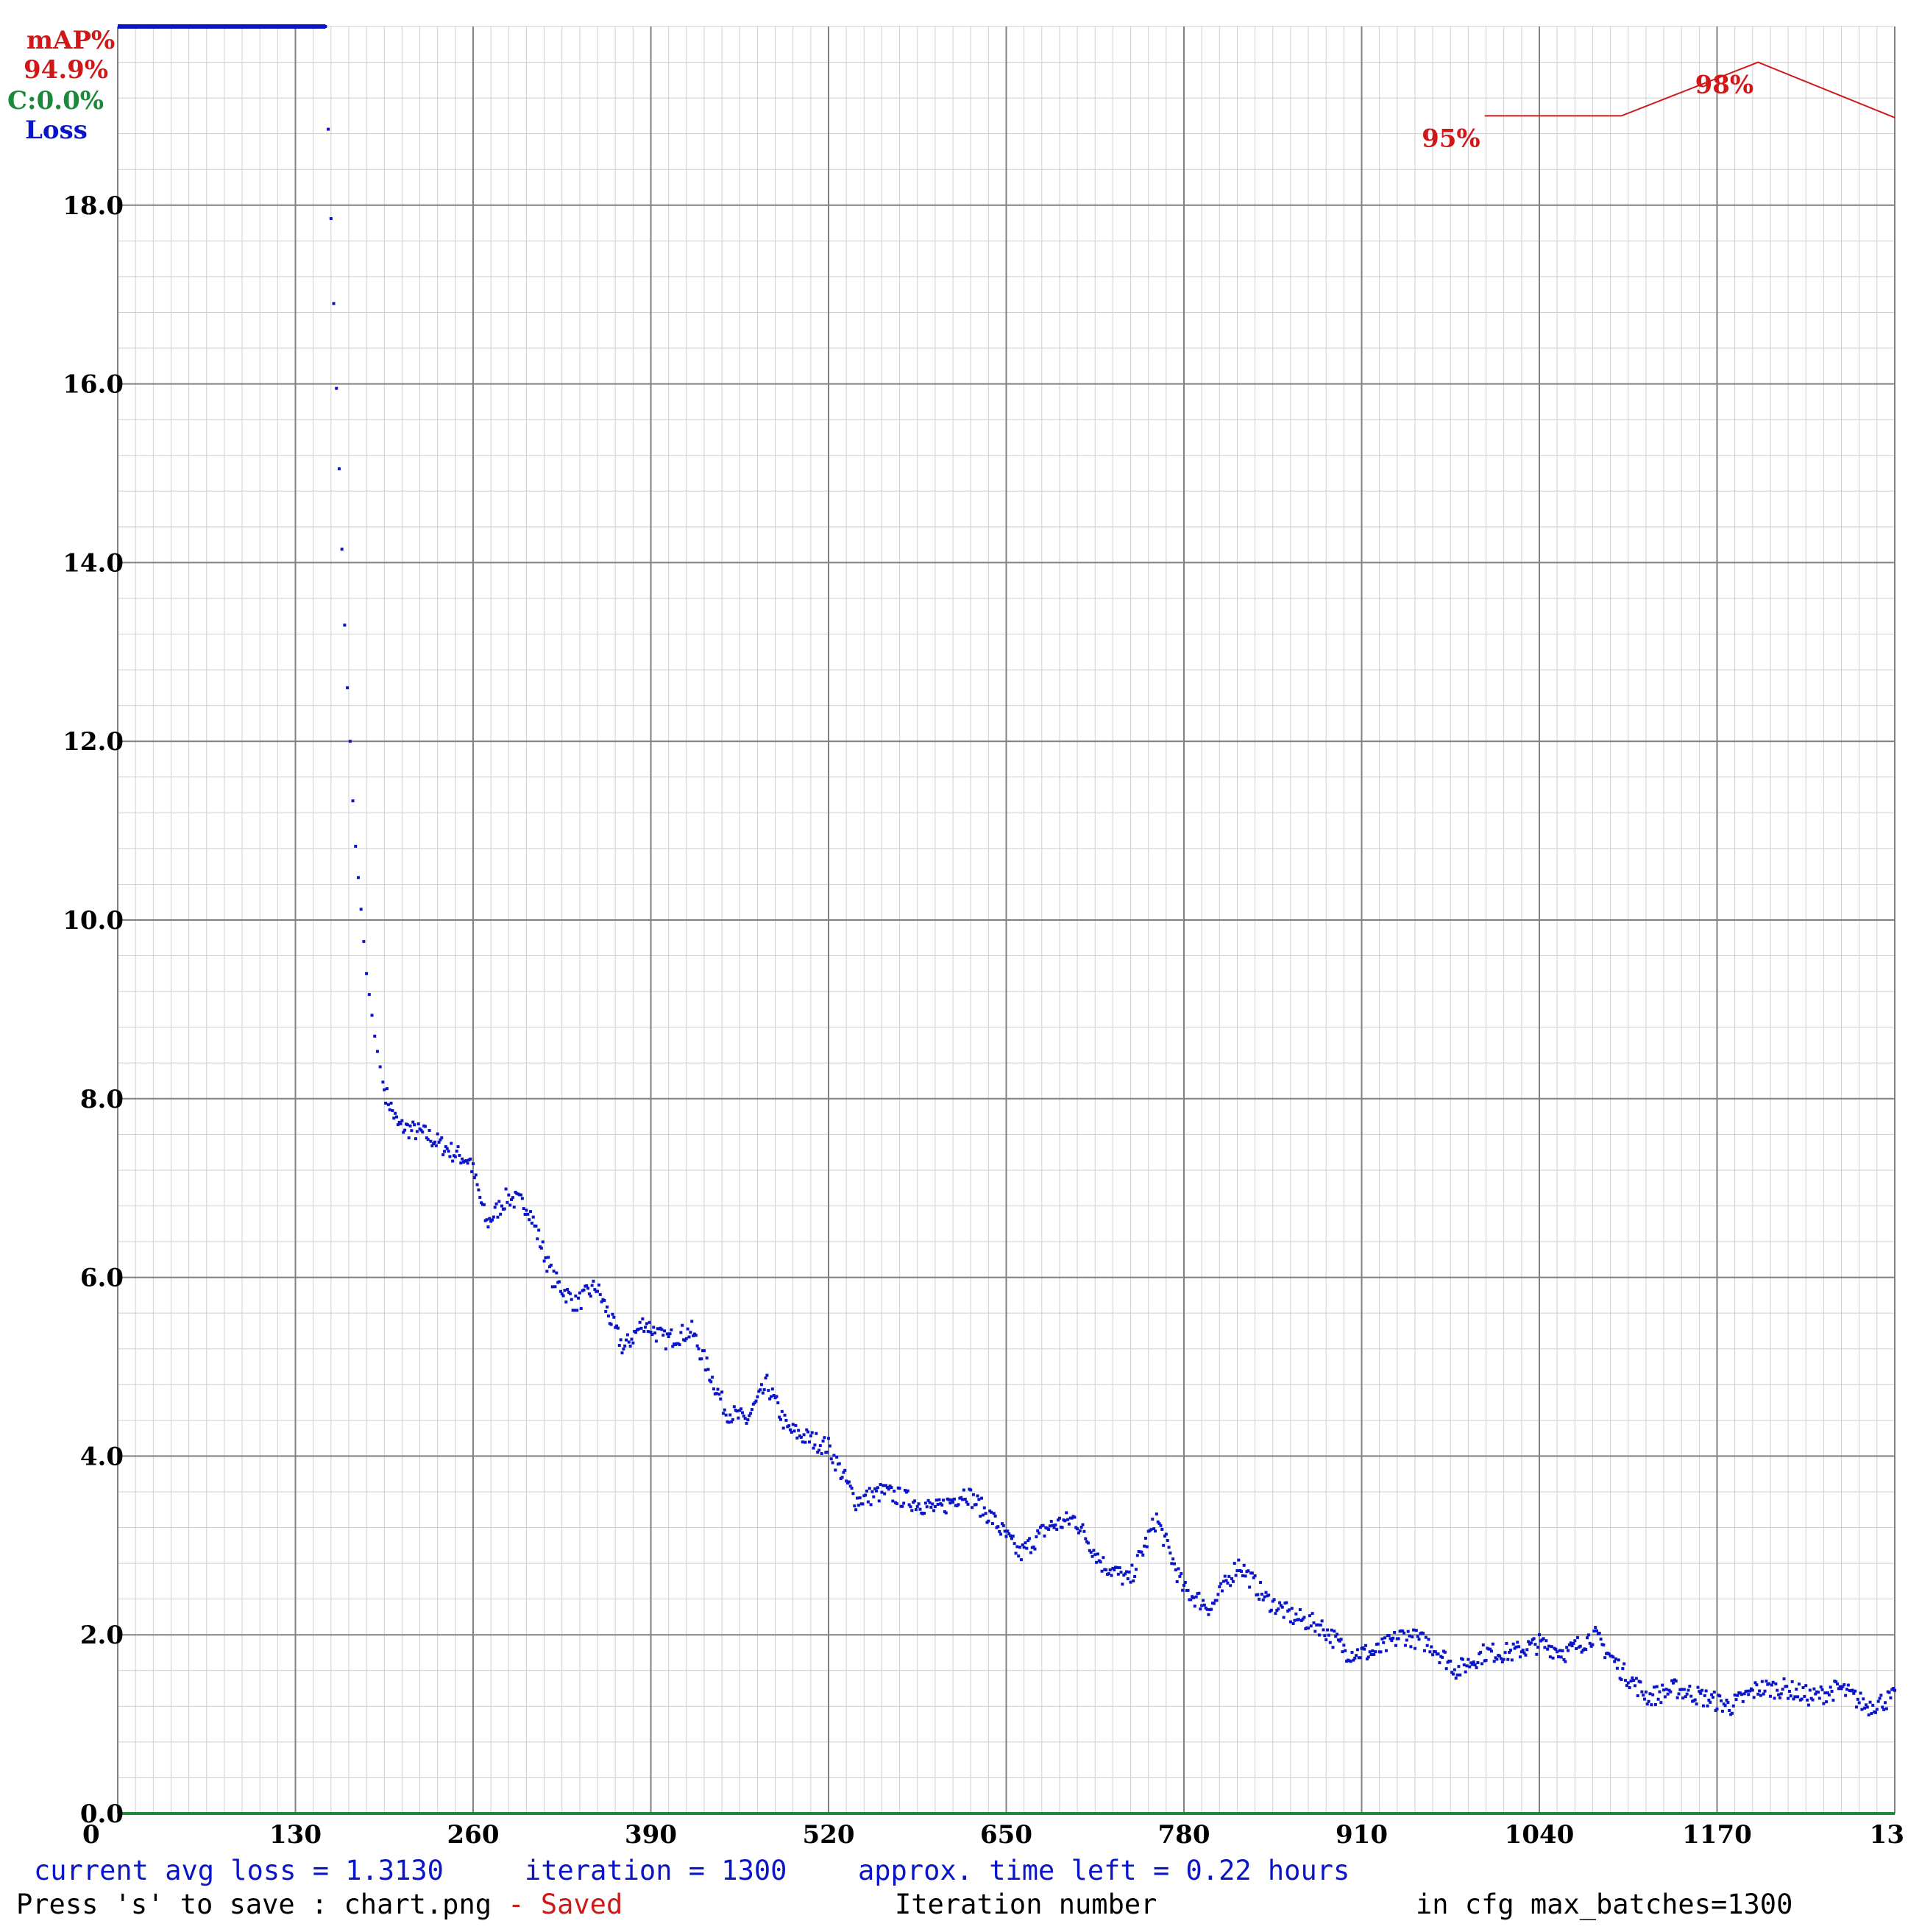 Image resolution: width=1908 pixels, height=1932 pixels. I want to click on map-series: 95% 98%, so click(1658, 107).